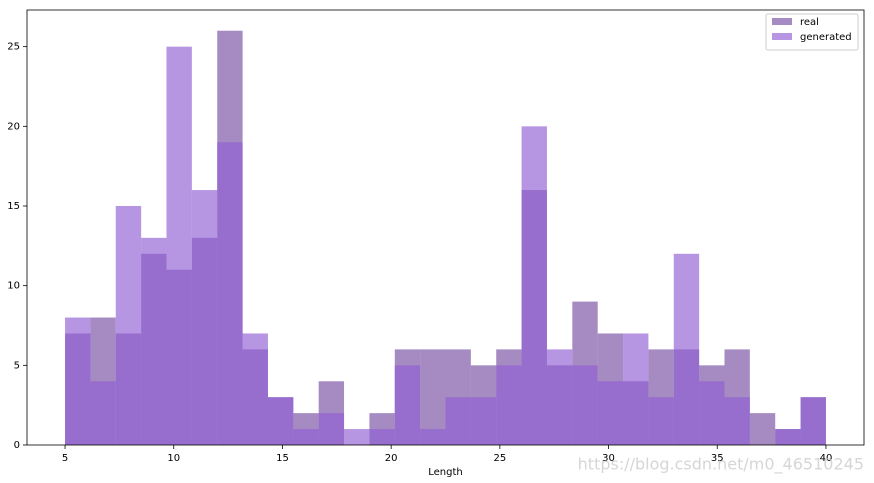  I want to click on y-tick-label: 0, so click(17, 445).